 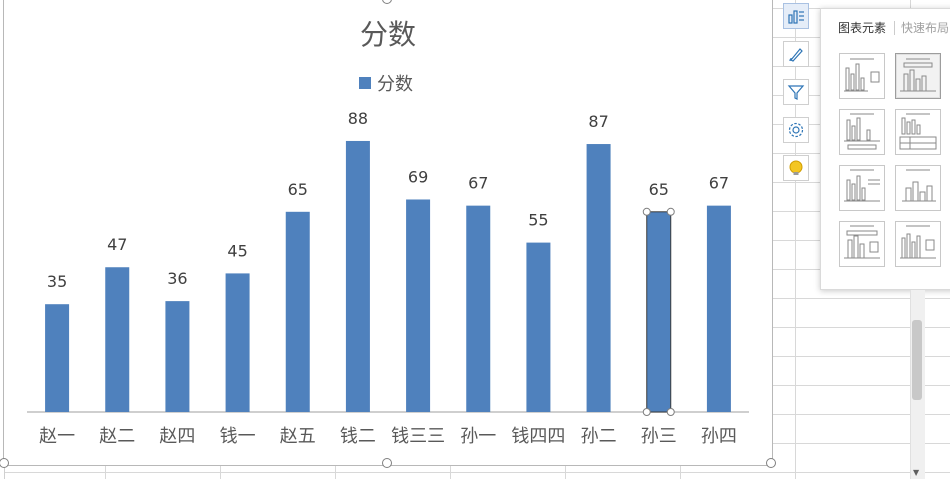 I want to click on data-label-3: 45, so click(x=237, y=250).